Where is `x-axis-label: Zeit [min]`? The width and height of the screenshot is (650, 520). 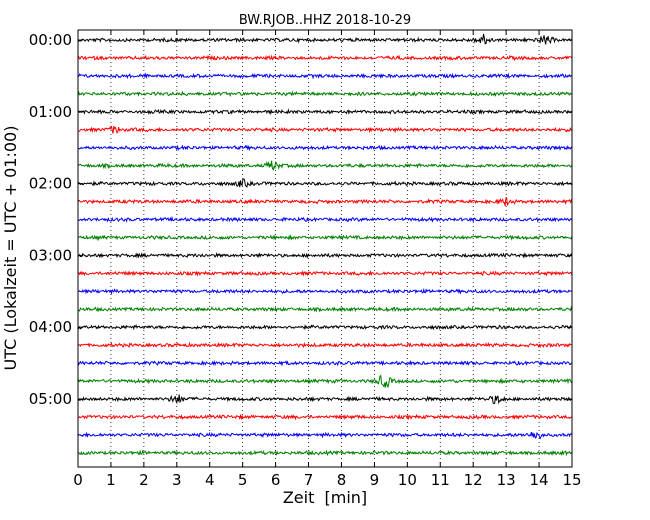 x-axis-label: Zeit [min] is located at coordinates (325, 497).